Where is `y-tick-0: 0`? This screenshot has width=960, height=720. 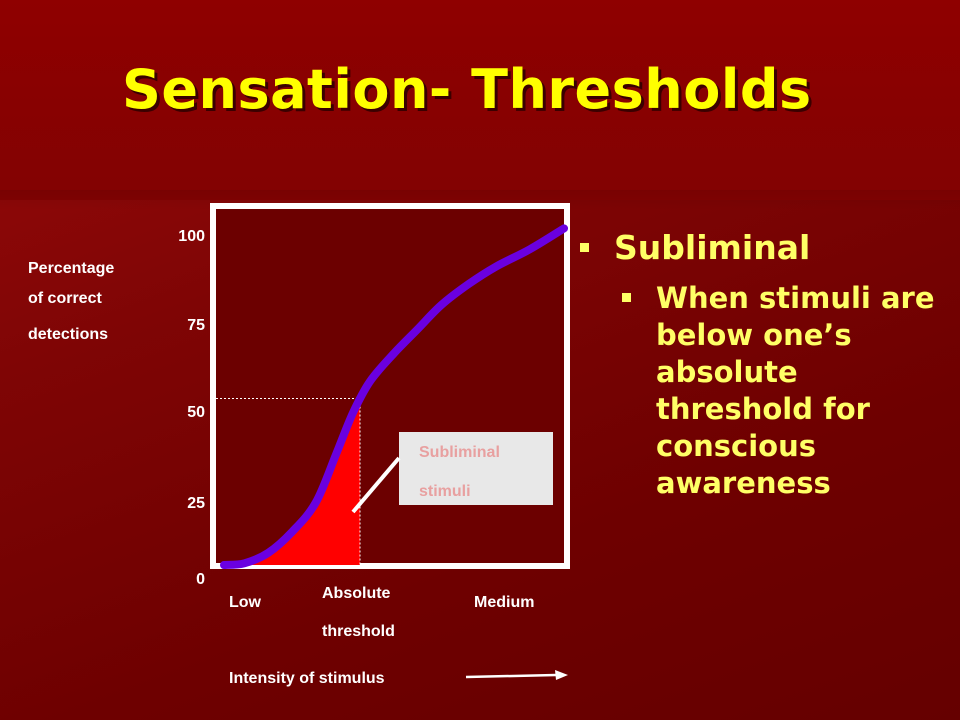
y-tick-0: 0 is located at coordinates (200, 579).